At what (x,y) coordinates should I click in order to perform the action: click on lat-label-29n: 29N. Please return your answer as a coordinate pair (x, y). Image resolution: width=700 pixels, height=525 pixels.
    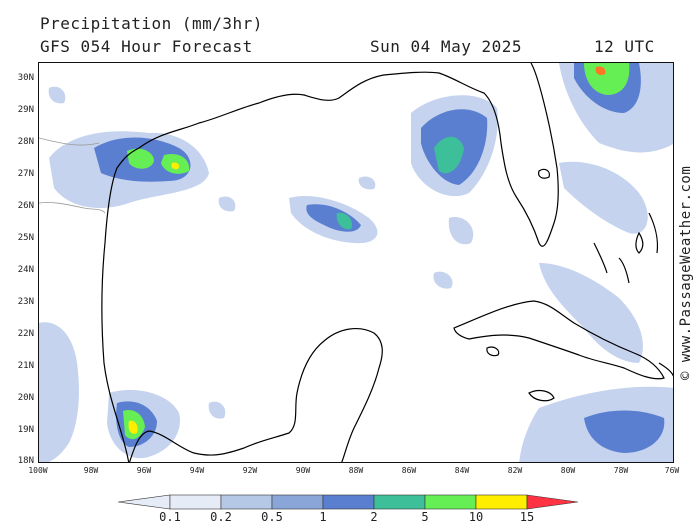
    Looking at the image, I should click on (25, 110).